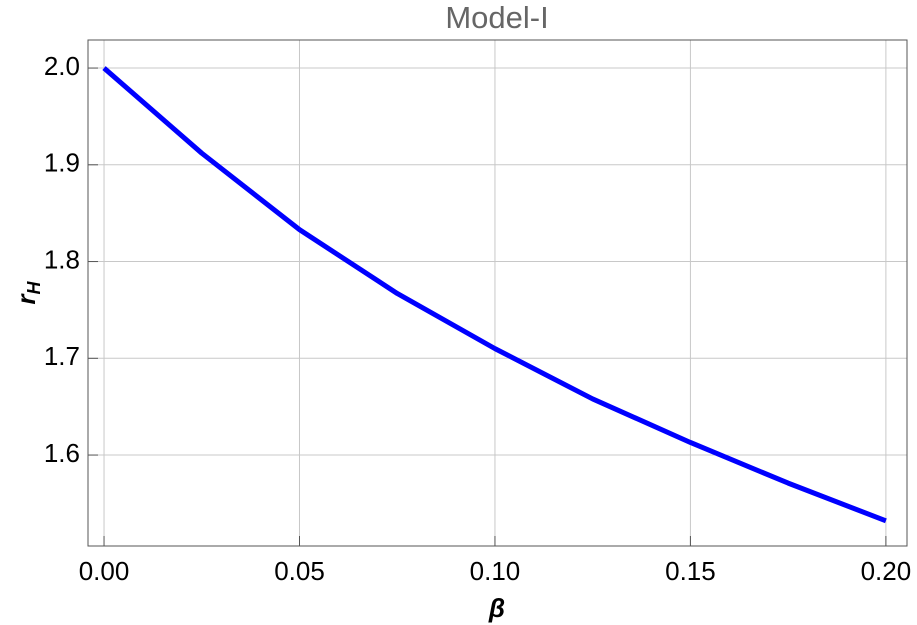 The image size is (917, 625). Describe the element at coordinates (495, 571) in the screenshot. I see `x-tick-label: 0.10` at that location.